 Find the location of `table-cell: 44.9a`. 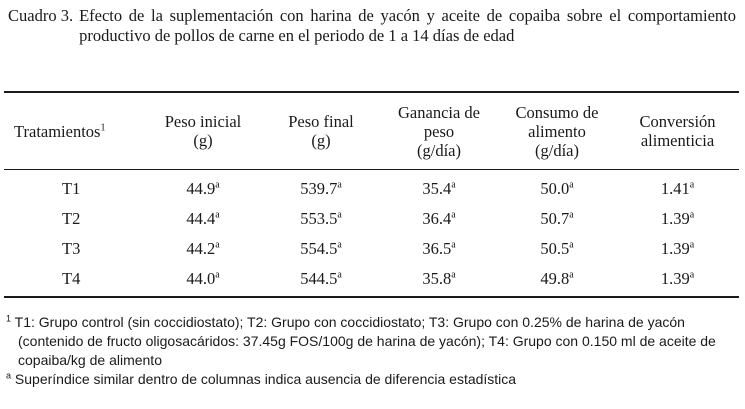

table-cell: 44.9a is located at coordinates (203, 187).